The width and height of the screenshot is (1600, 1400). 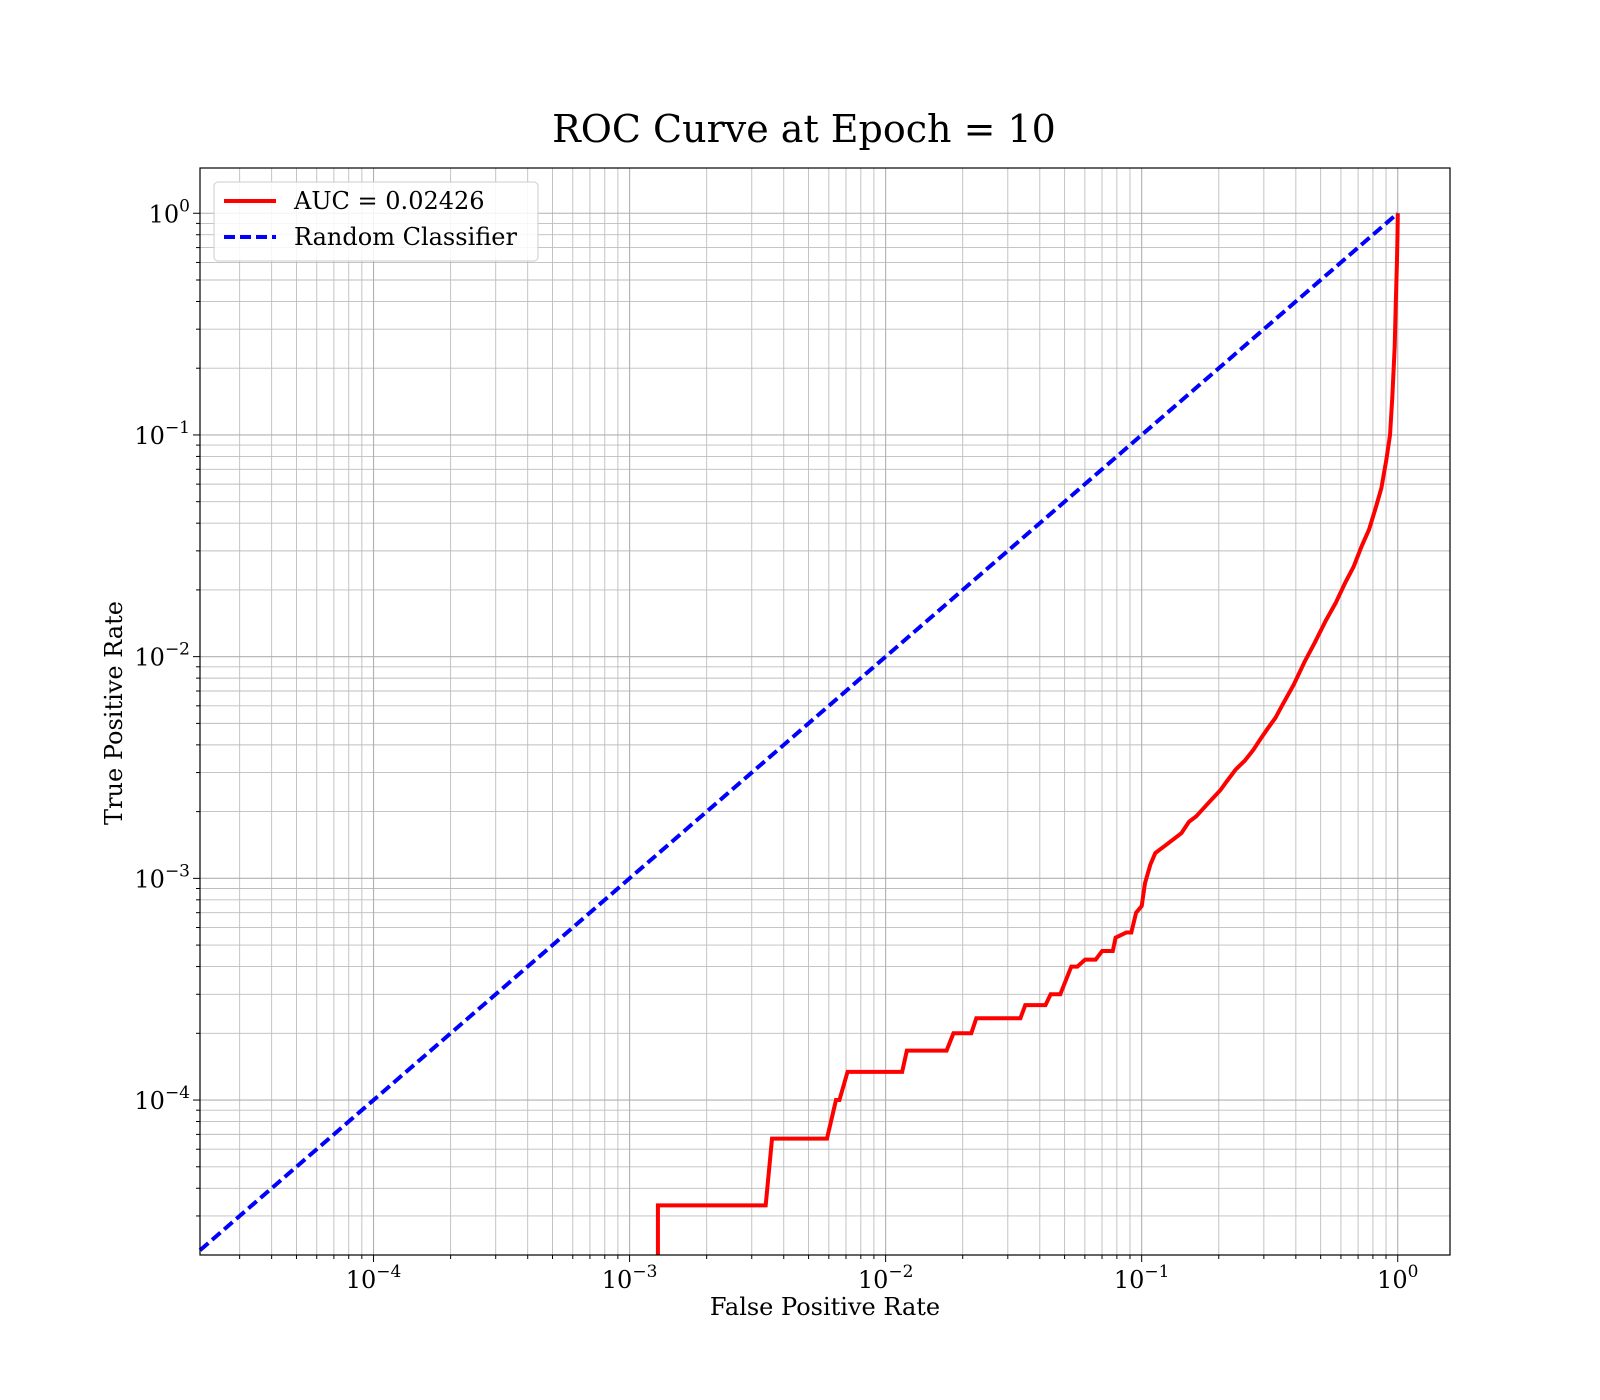 I want to click on legend-label-auc: AUC = 0.02426, so click(x=389, y=201).